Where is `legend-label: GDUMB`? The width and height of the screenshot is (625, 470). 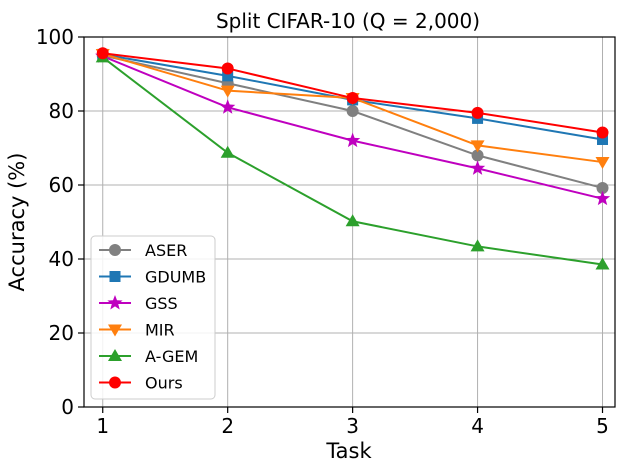 legend-label: GDUMB is located at coordinates (175, 277).